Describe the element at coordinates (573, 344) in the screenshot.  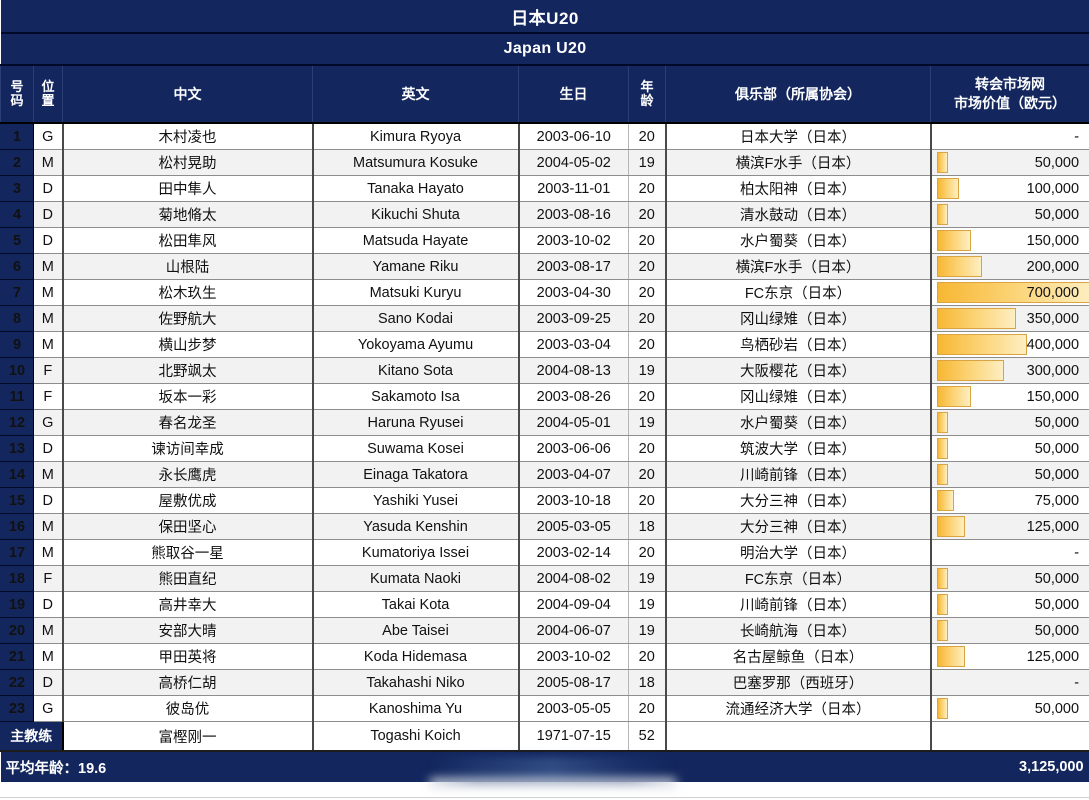
I see `row-birthday: 2003-03-04` at that location.